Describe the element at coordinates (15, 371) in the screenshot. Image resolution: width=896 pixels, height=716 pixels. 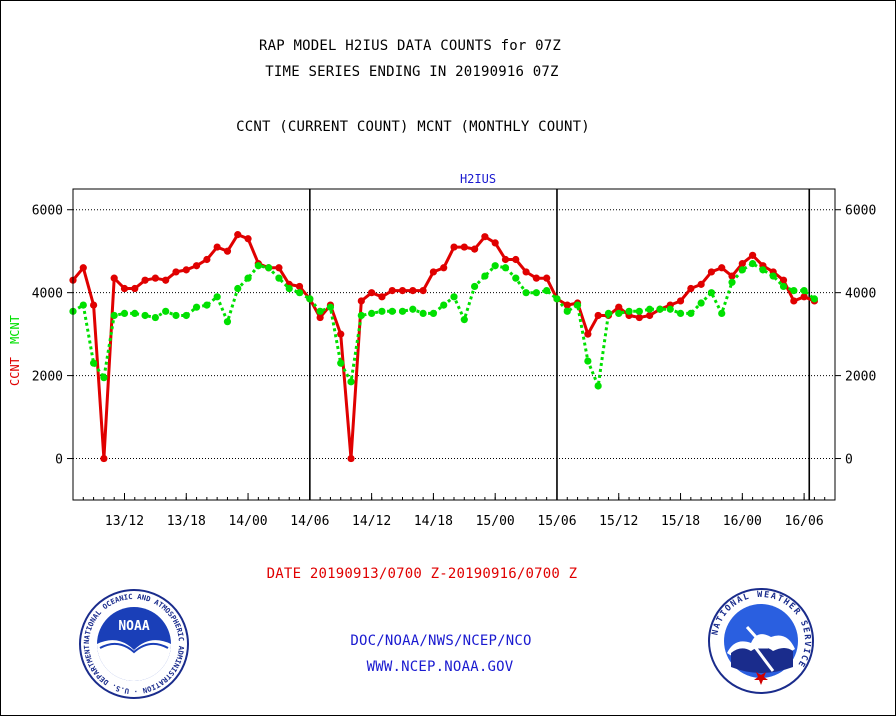
I see `y-axis-label-ccnt: CCNT` at that location.